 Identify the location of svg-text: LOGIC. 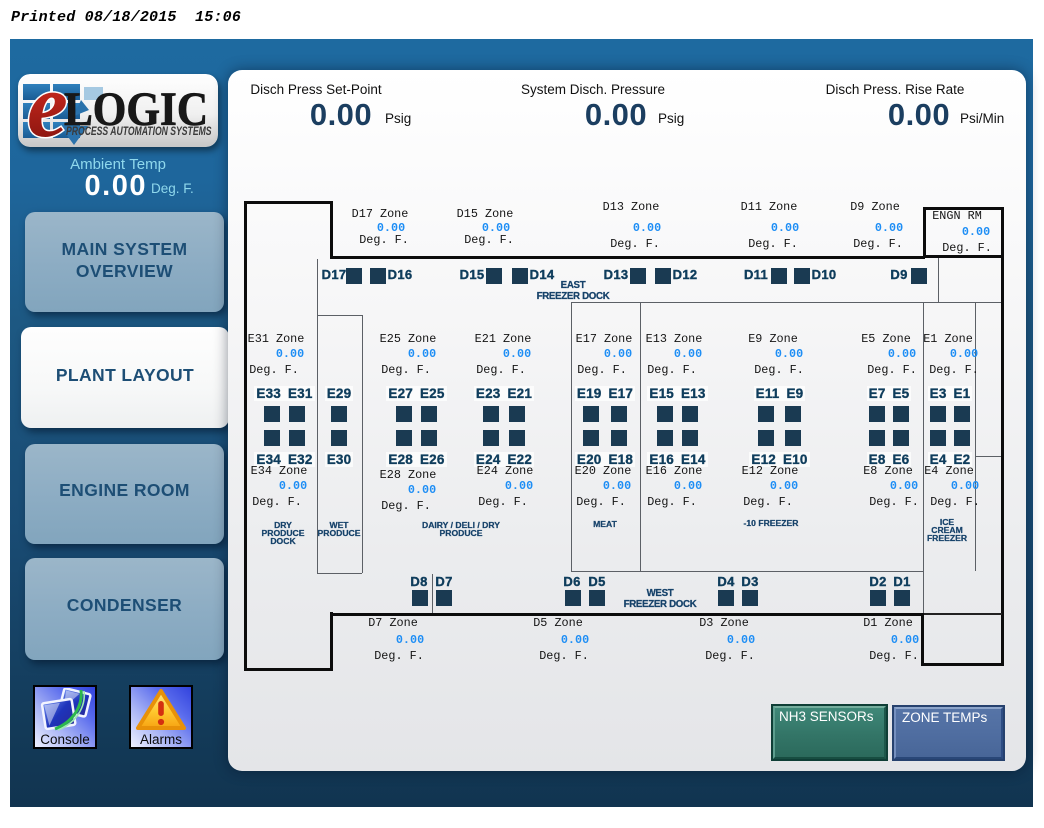
(136, 109).